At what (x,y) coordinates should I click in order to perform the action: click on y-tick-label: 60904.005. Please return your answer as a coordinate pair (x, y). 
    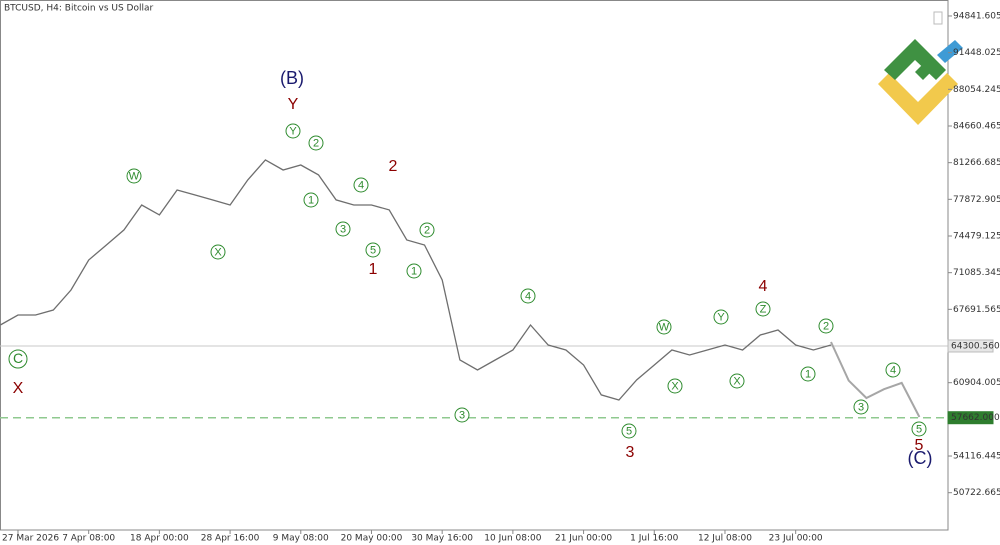
    Looking at the image, I should click on (976, 383).